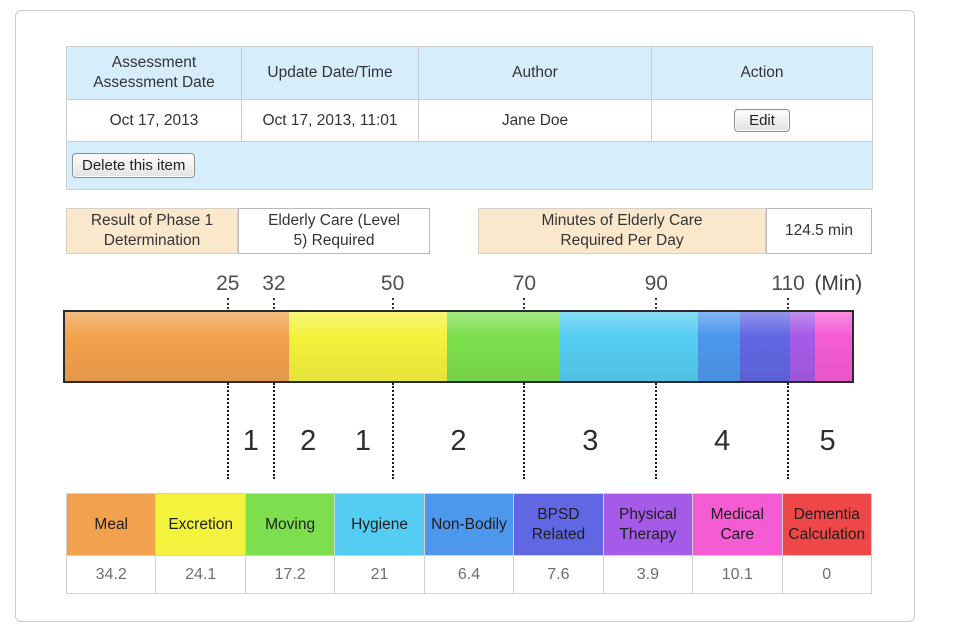 The image size is (956, 638). I want to click on category-value-physical-therapy: 3.9, so click(648, 574).